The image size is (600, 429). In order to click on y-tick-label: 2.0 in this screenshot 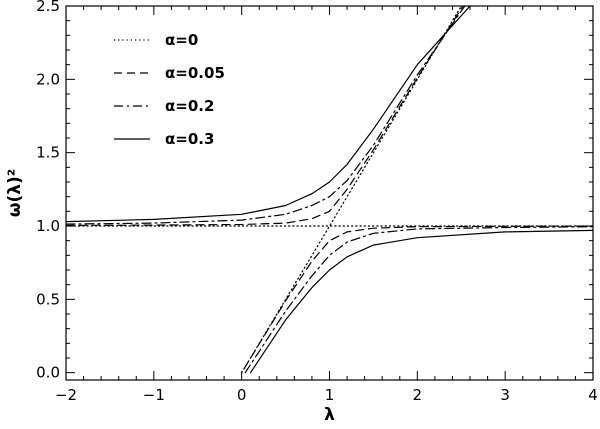, I will do `click(48, 79)`.